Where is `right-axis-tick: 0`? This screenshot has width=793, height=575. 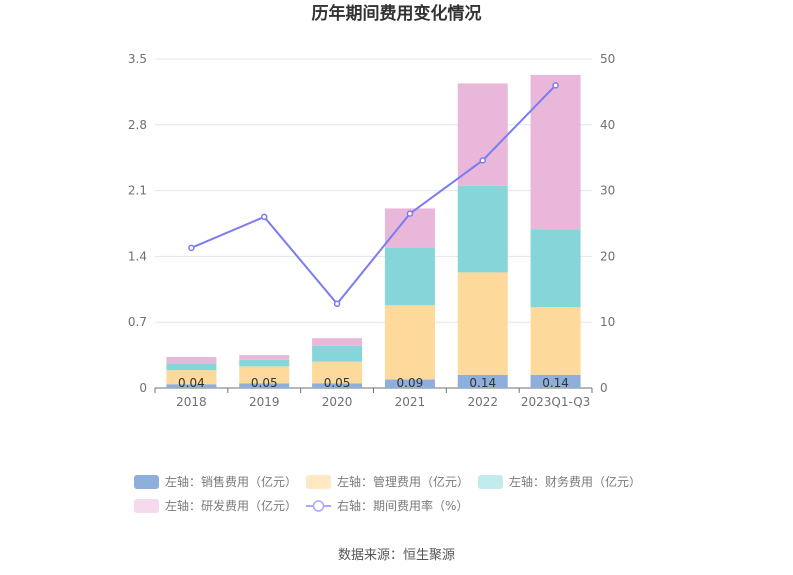 right-axis-tick: 0 is located at coordinates (604, 388).